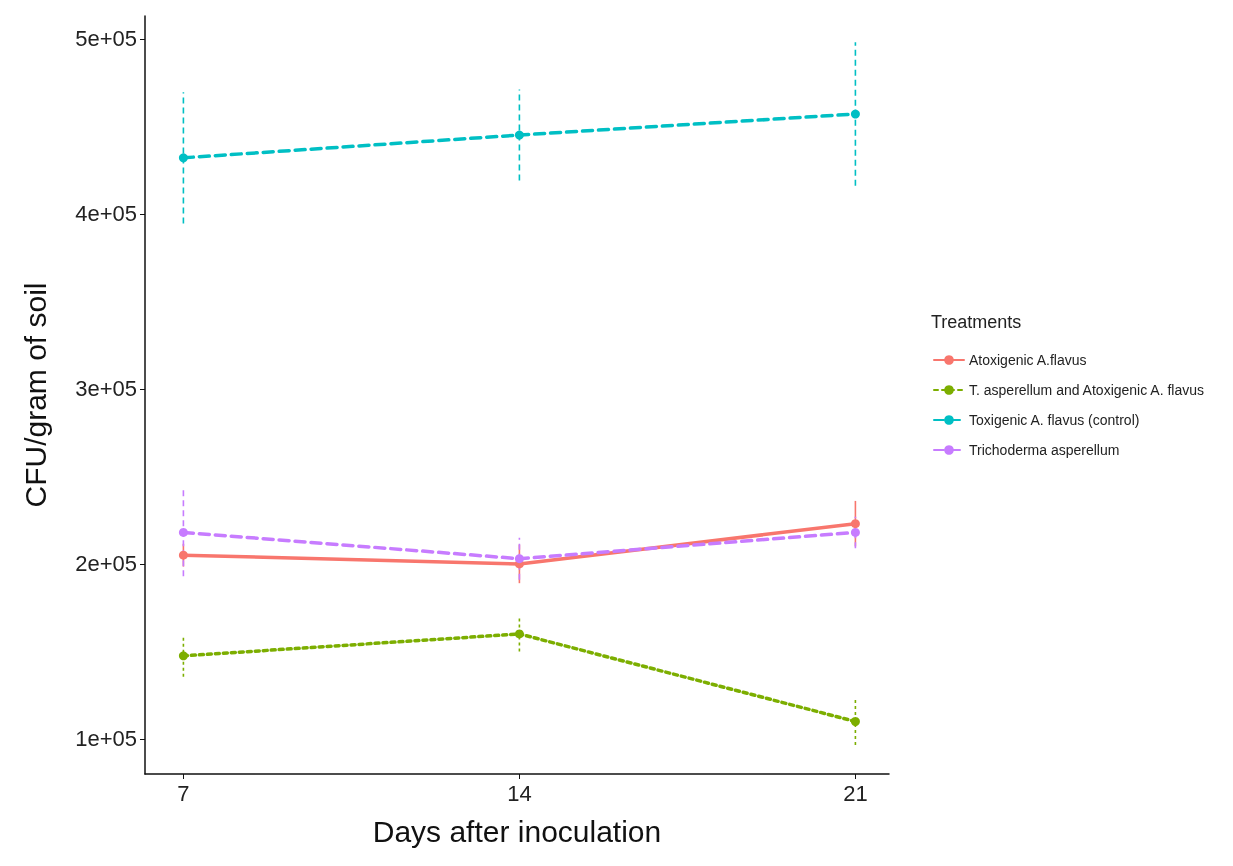 The width and height of the screenshot is (1233, 866). I want to click on y-tick-label: 4e+05, so click(106, 214).